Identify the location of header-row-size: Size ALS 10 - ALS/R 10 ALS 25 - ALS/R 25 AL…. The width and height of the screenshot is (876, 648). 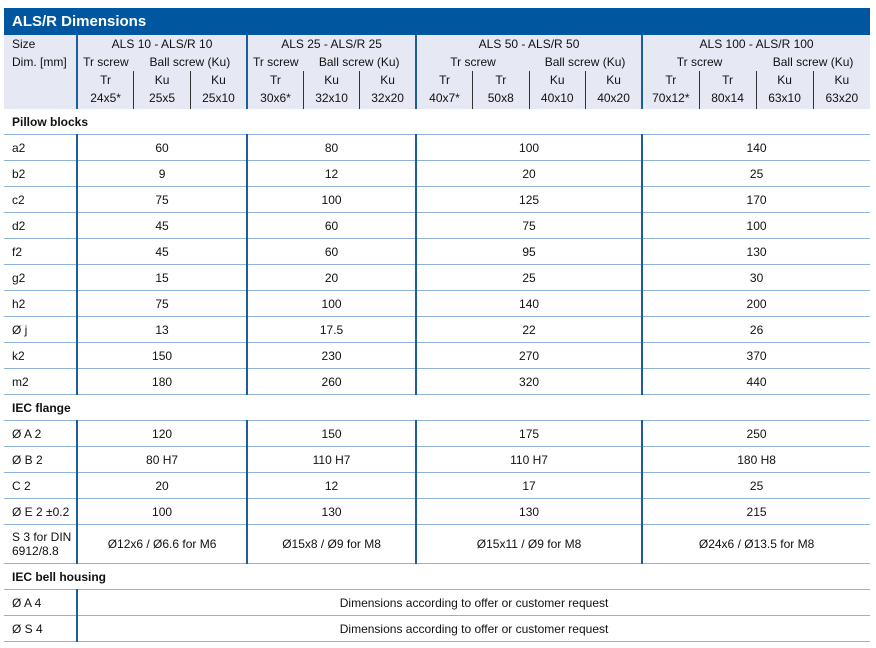
(437, 44).